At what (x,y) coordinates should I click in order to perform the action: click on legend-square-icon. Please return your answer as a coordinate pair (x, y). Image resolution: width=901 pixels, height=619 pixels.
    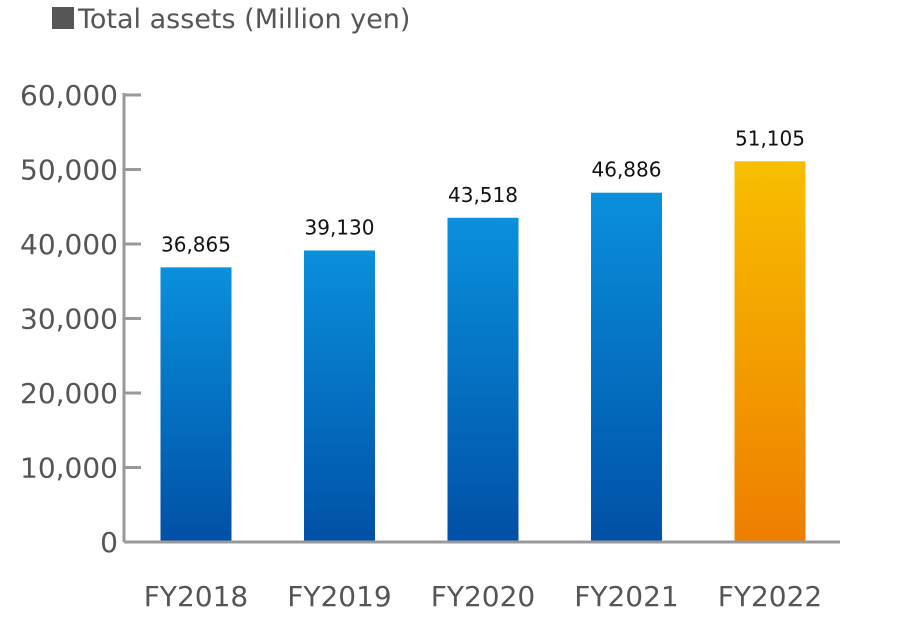
    Looking at the image, I should click on (63, 18).